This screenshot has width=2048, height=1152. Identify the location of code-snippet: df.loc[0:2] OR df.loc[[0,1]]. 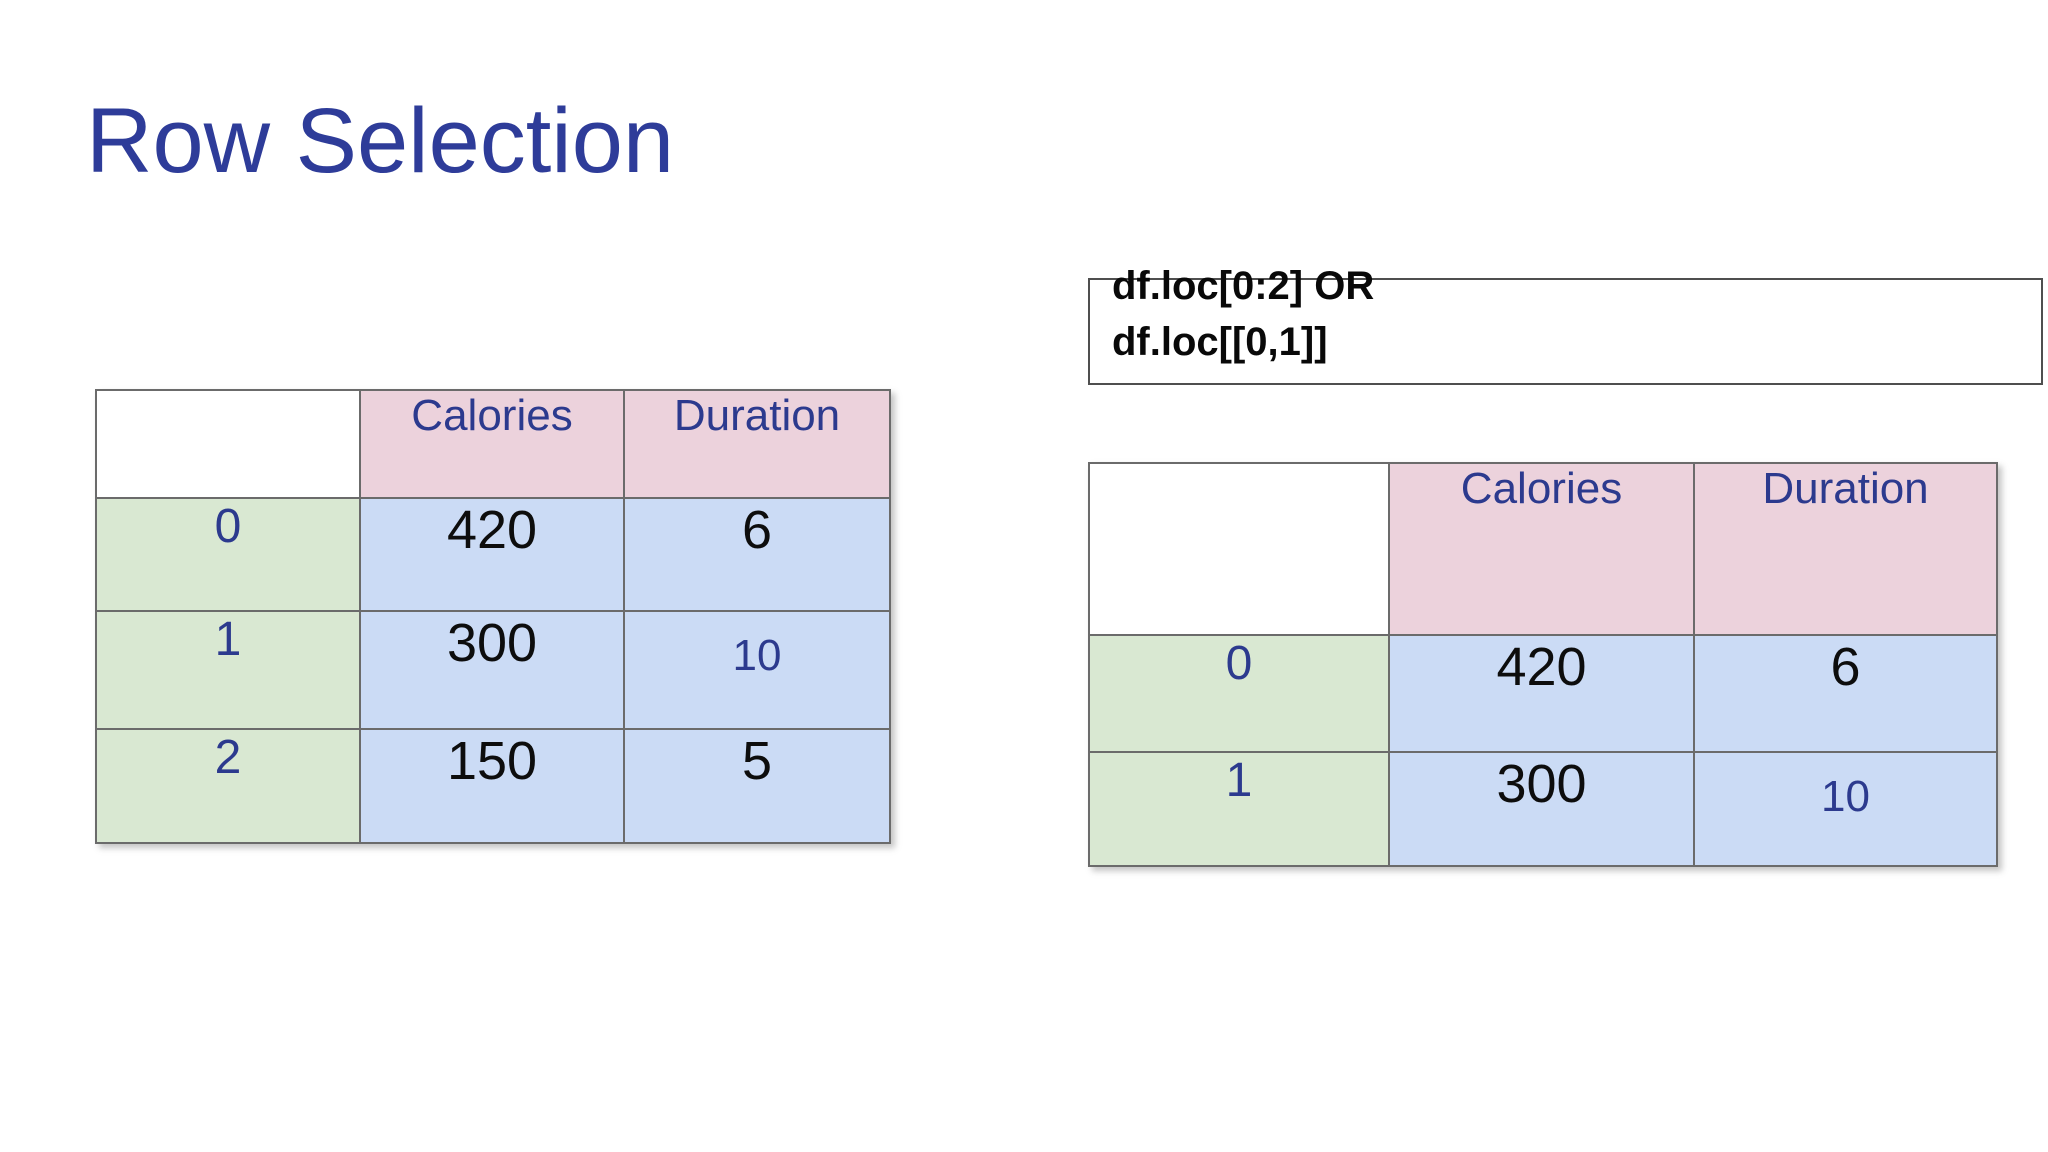
(1243, 314).